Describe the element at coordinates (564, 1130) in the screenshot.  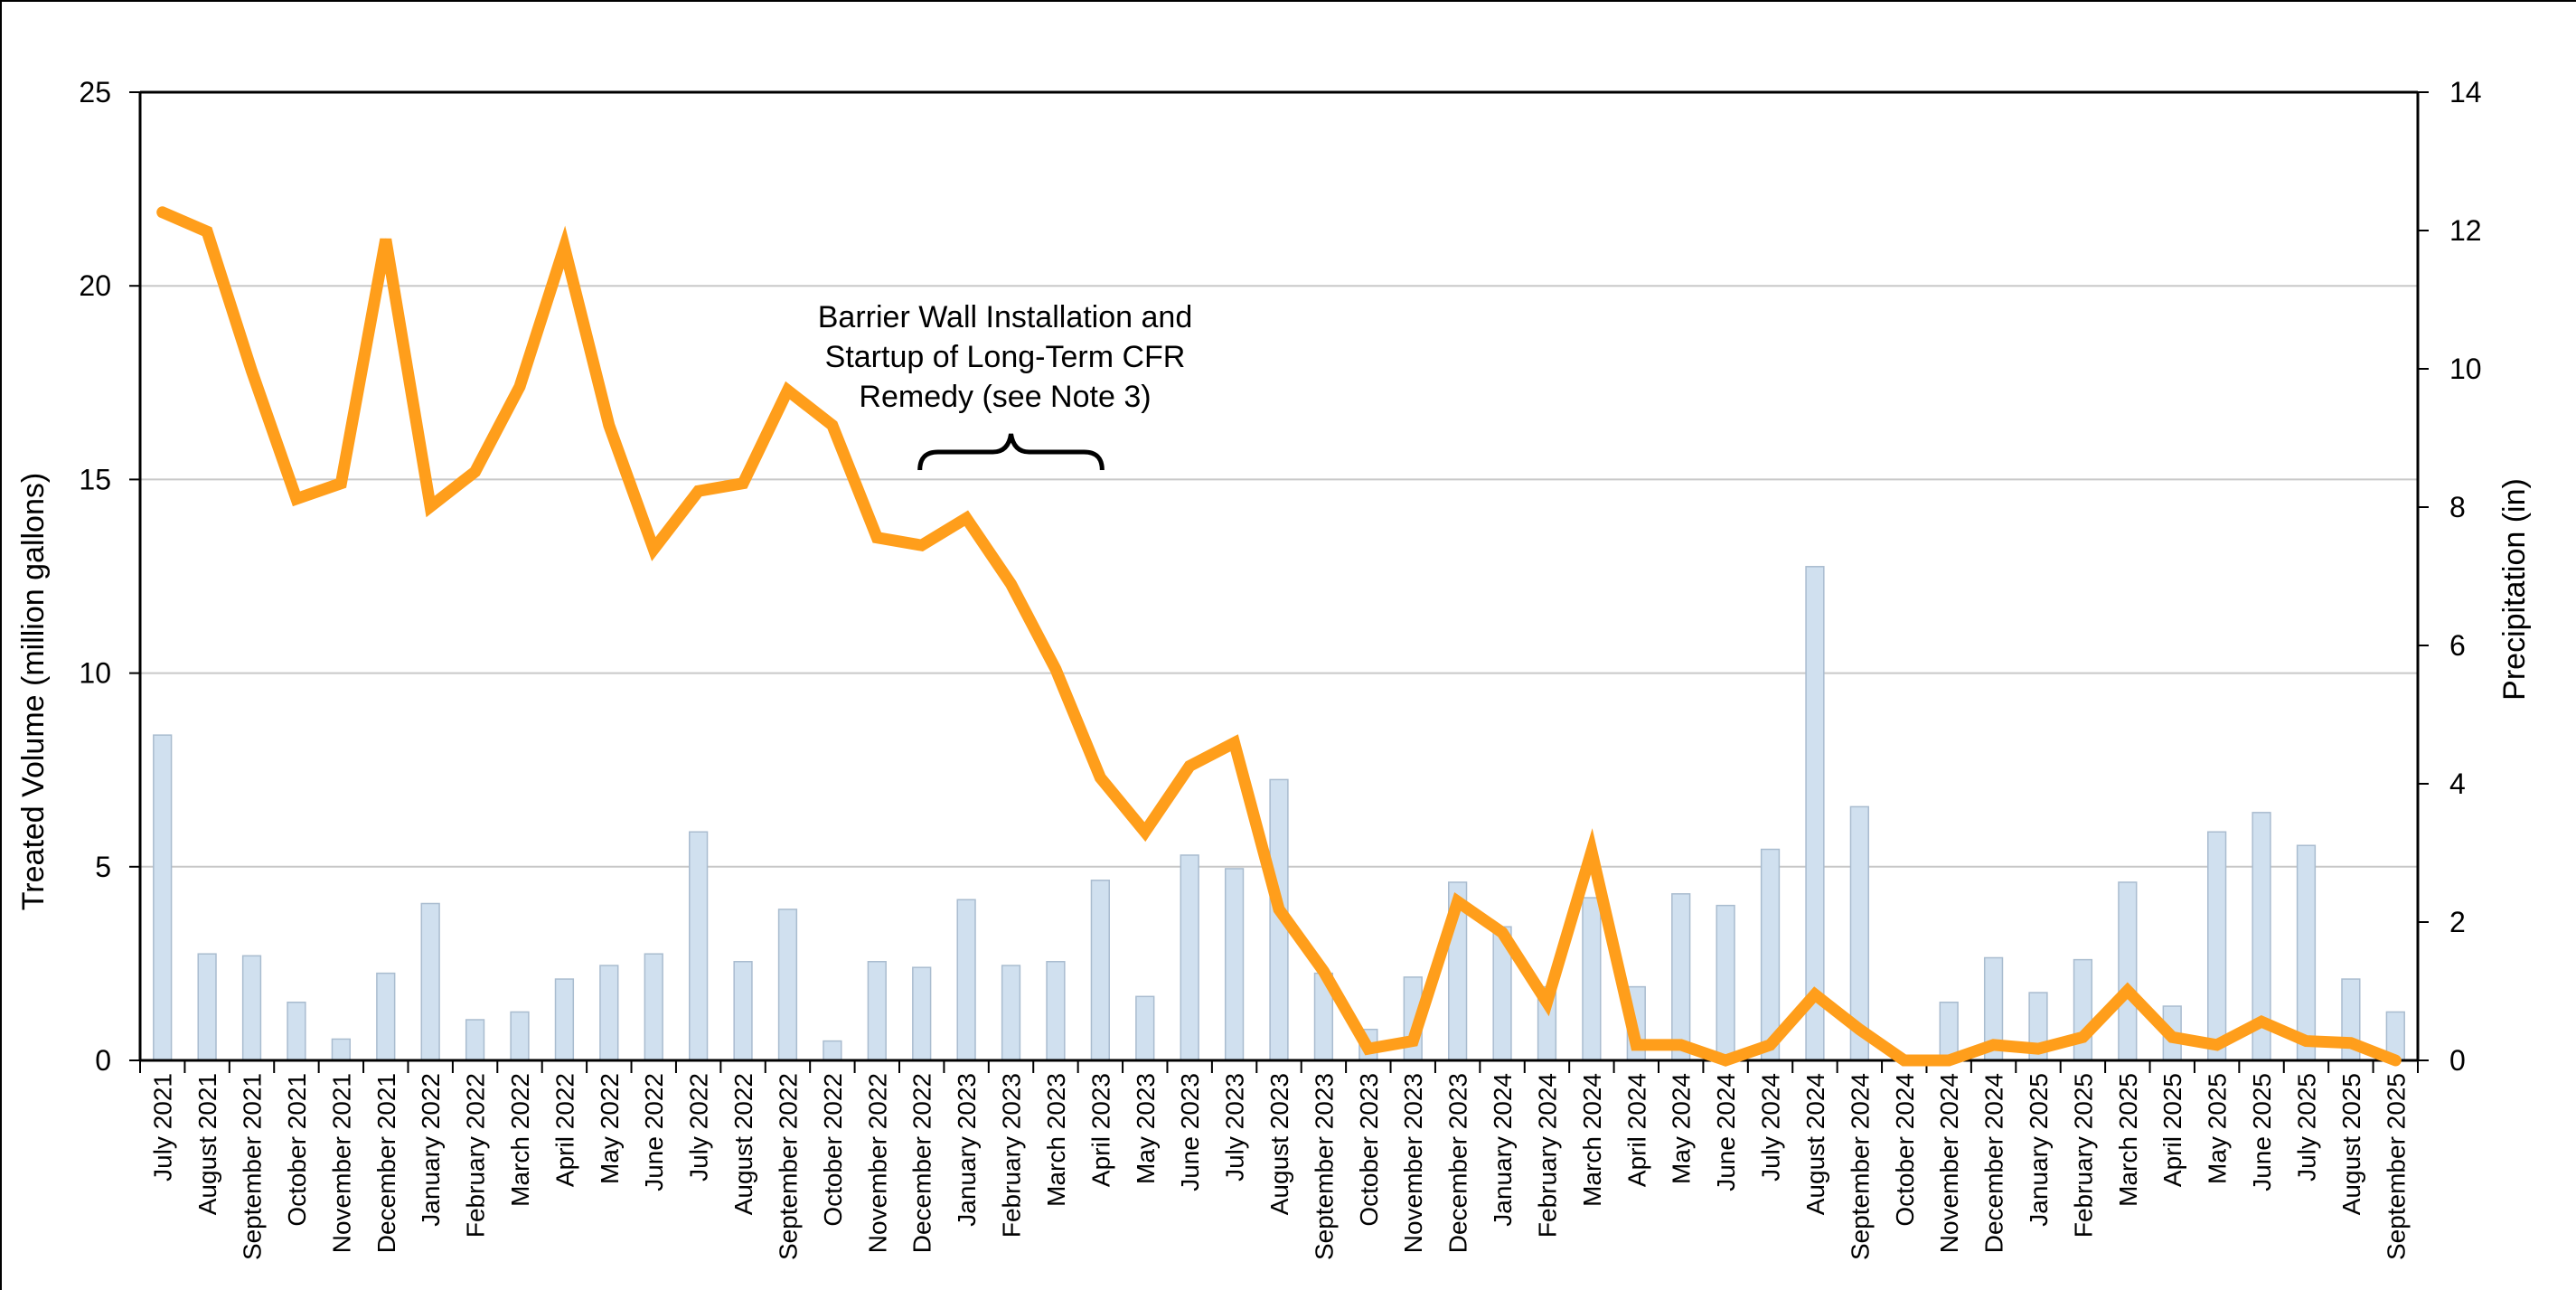
I see `x-tick-label: April 2022` at that location.